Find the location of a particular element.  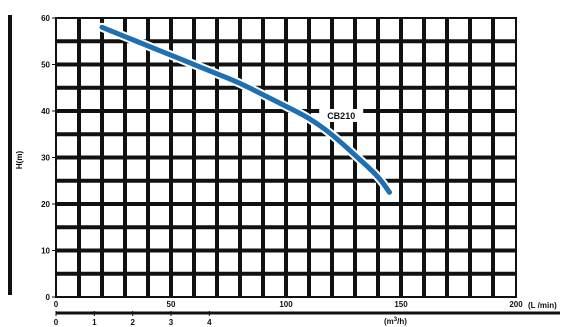

x-tick-label: 150 is located at coordinates (401, 304).